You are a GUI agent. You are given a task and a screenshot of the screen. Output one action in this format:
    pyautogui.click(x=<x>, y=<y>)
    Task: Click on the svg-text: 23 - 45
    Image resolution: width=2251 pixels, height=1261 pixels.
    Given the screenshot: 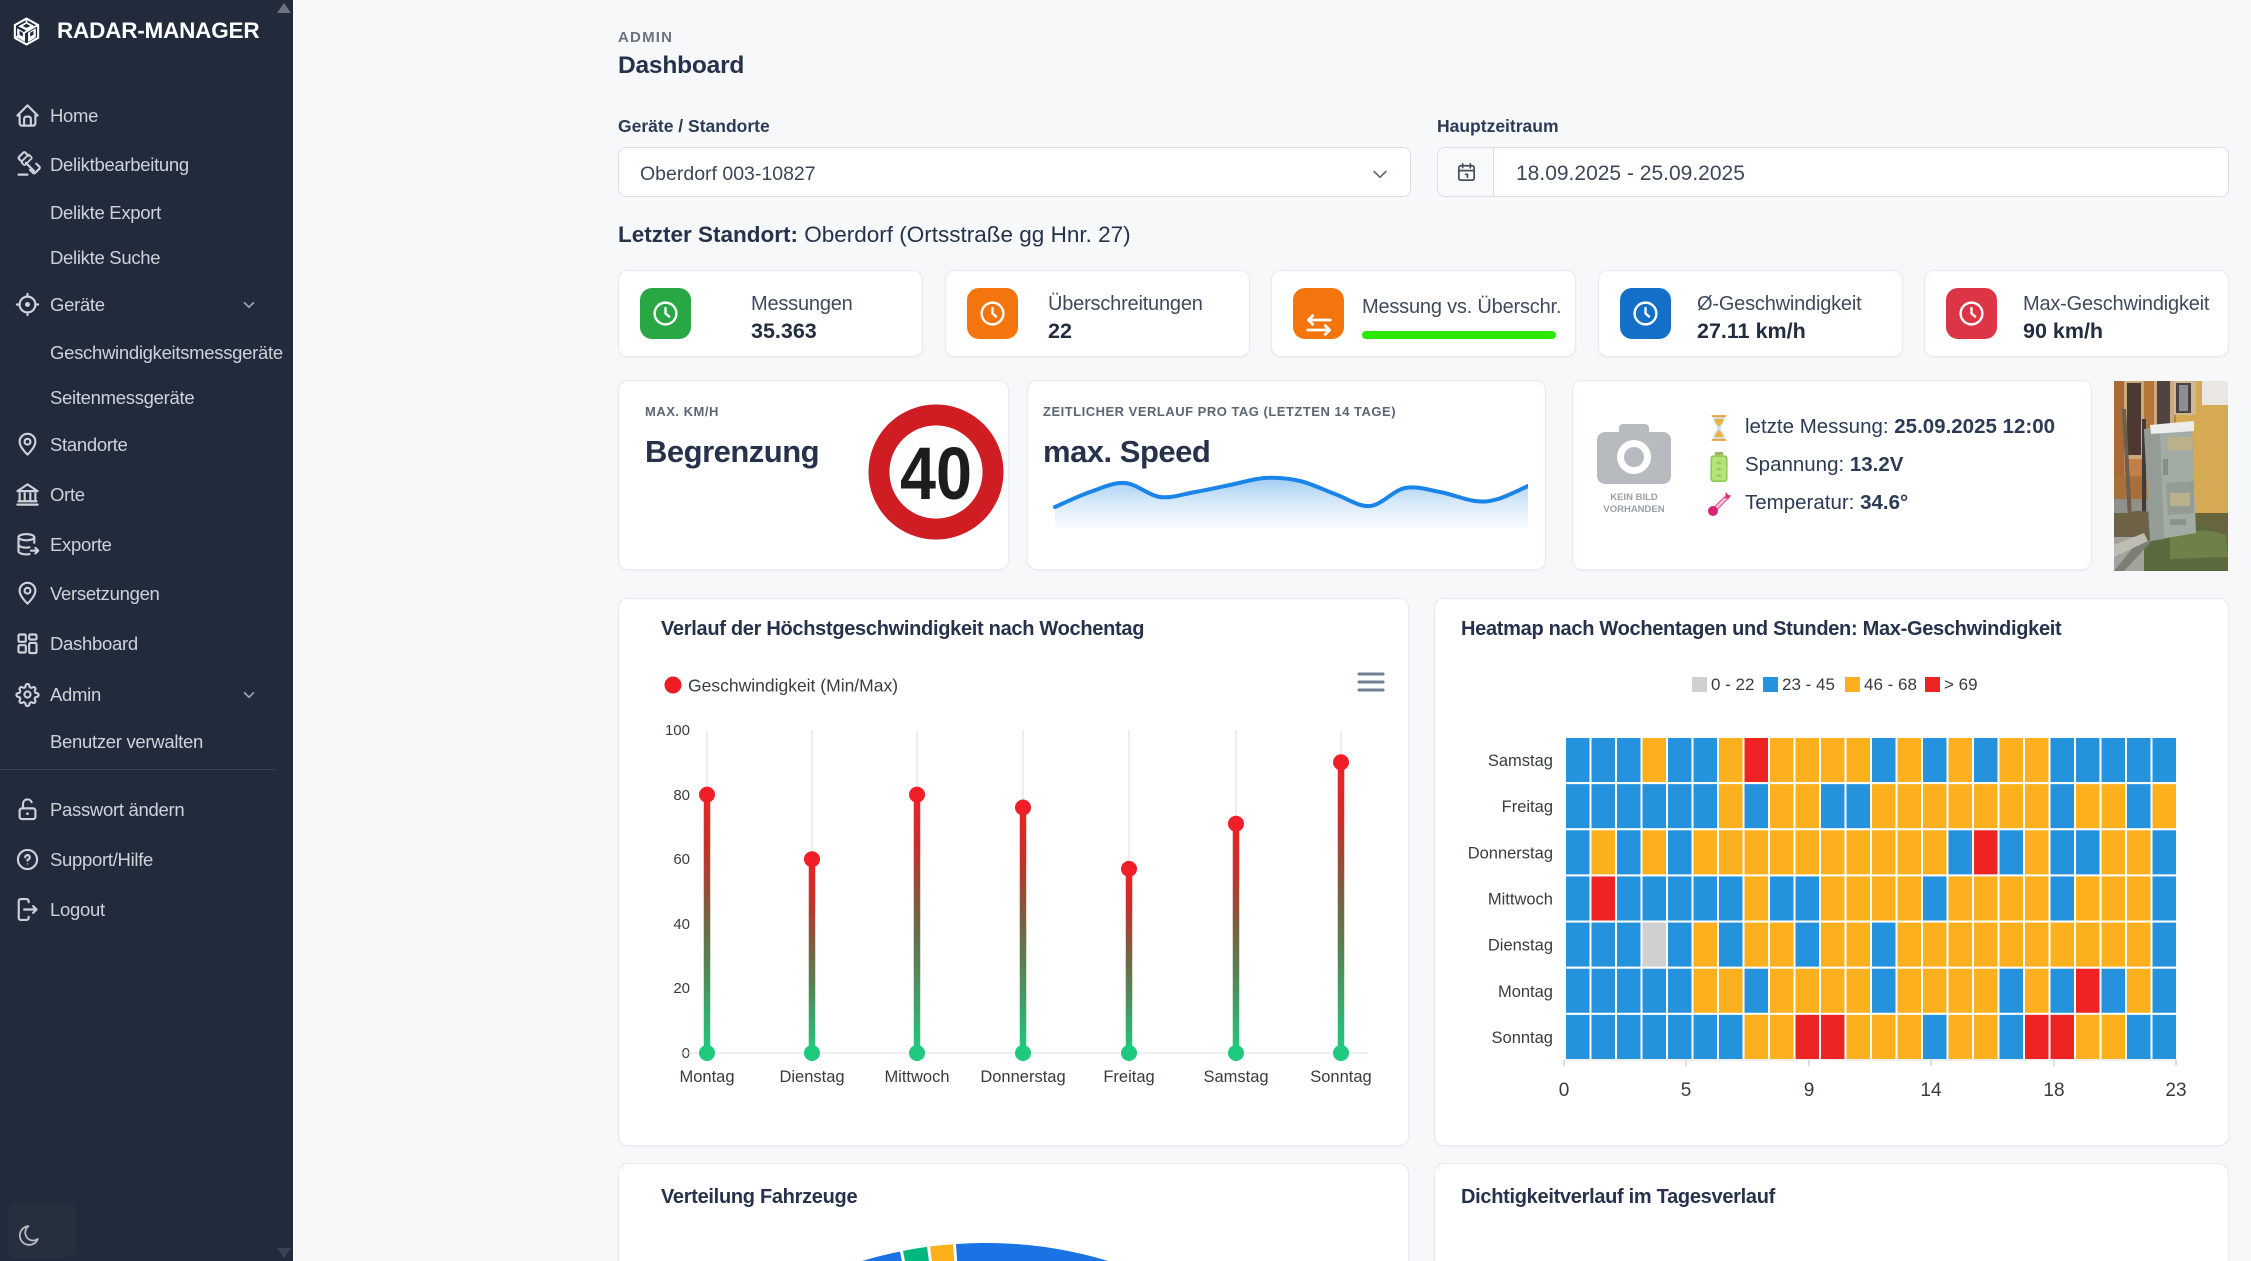 What is the action you would take?
    pyautogui.click(x=1808, y=684)
    